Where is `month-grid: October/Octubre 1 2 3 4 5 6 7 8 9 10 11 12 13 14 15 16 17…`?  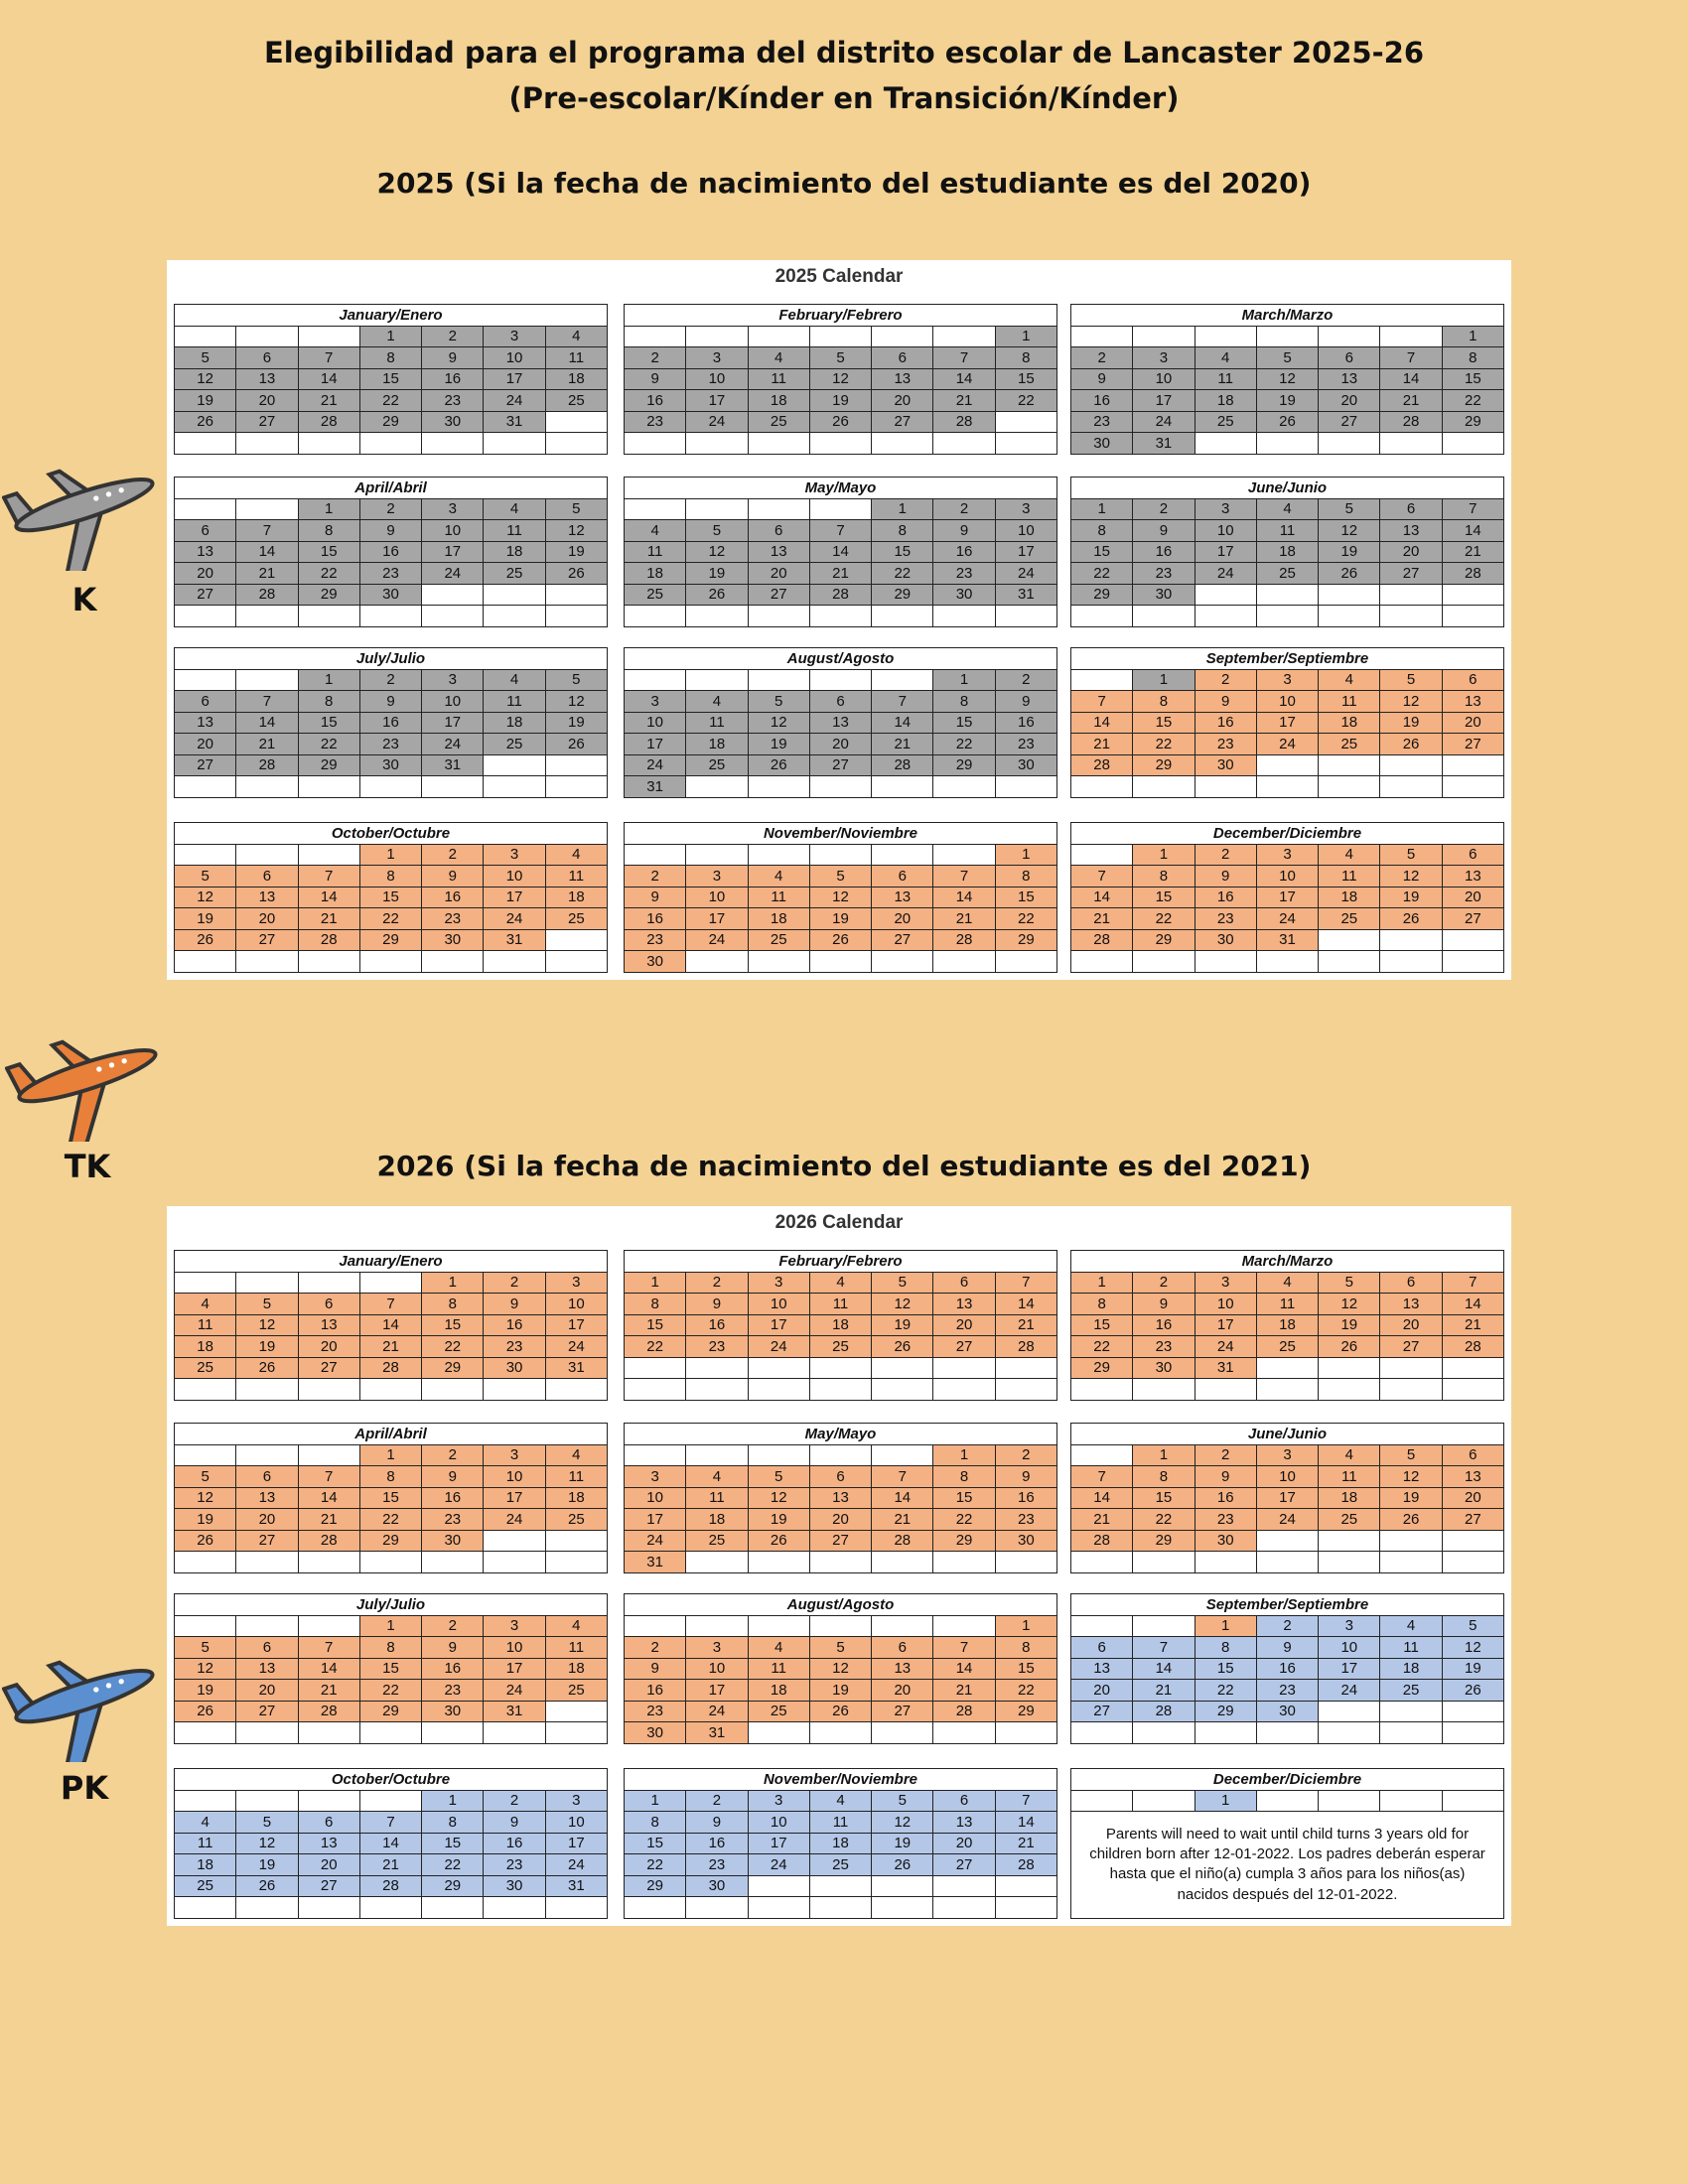
month-grid: October/Octubre 1 2 3 4 5 6 7 8 9 10 11 12 13 14 15 16 17… is located at coordinates (391, 1843).